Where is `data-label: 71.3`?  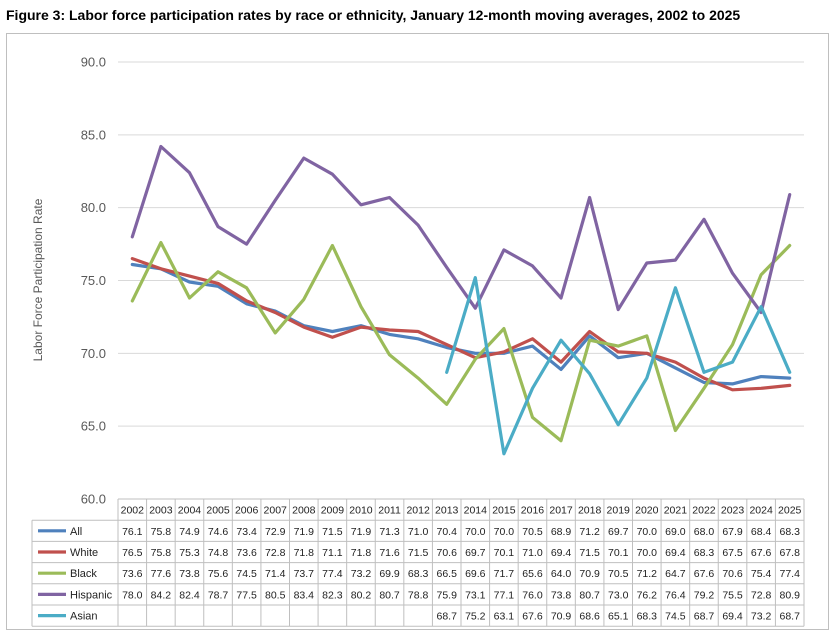
data-label: 71.3 is located at coordinates (389, 532).